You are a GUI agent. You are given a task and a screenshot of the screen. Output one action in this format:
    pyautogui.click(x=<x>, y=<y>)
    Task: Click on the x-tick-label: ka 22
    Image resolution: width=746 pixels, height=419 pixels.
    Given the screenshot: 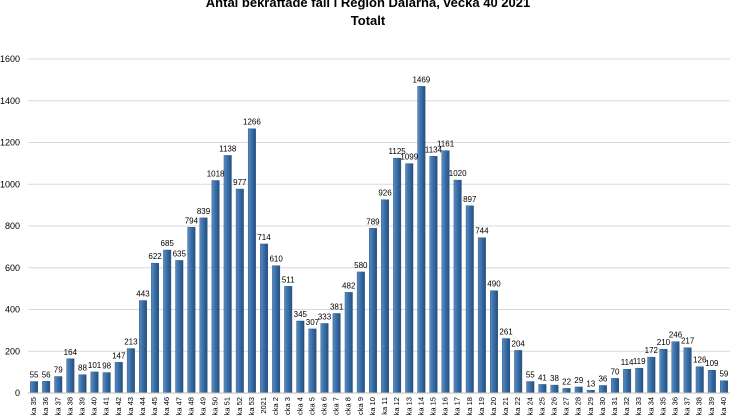 What is the action you would take?
    pyautogui.click(x=517, y=406)
    